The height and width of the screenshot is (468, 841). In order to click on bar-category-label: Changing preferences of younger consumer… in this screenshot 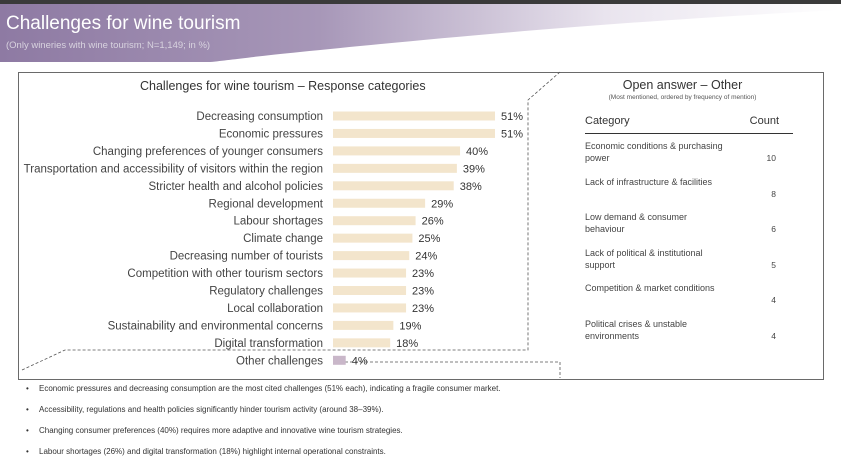, I will do `click(208, 152)`.